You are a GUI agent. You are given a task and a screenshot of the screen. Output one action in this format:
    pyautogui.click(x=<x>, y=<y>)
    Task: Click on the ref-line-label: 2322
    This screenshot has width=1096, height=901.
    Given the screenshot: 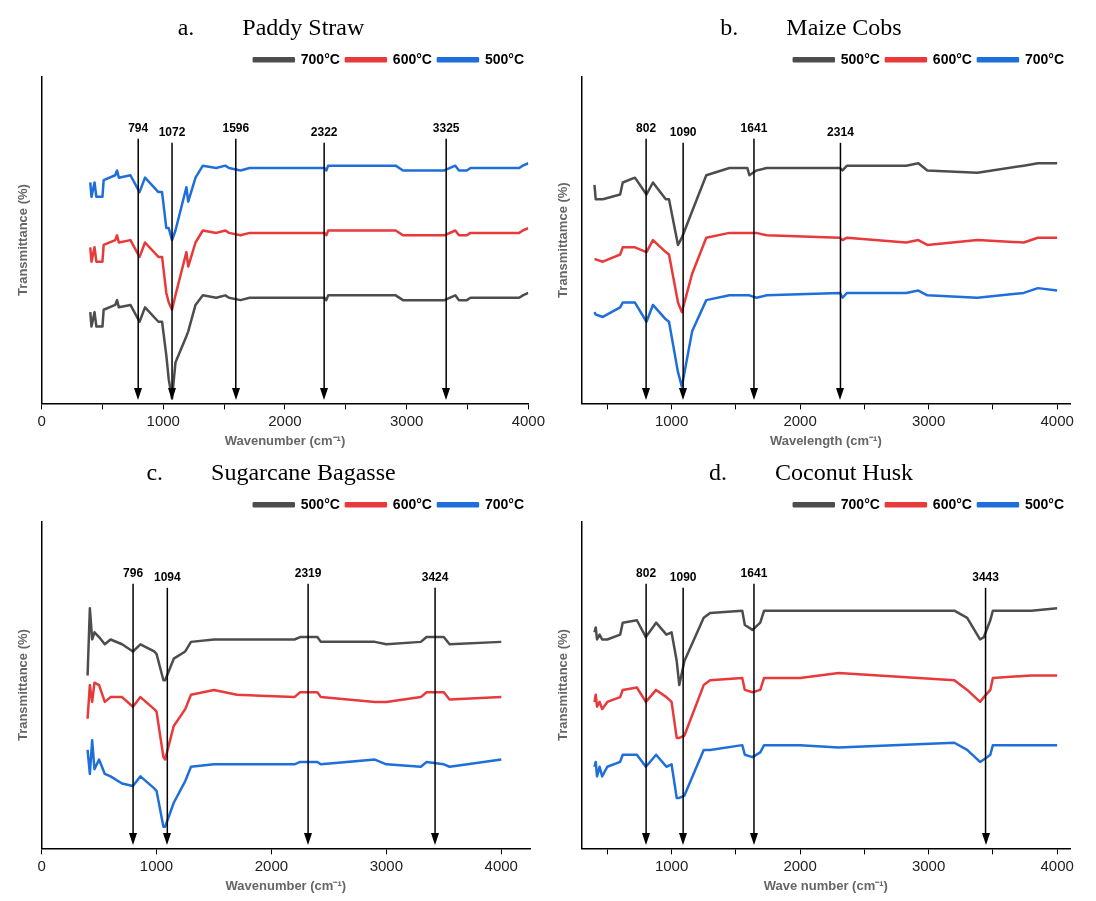 What is the action you would take?
    pyautogui.click(x=324, y=132)
    